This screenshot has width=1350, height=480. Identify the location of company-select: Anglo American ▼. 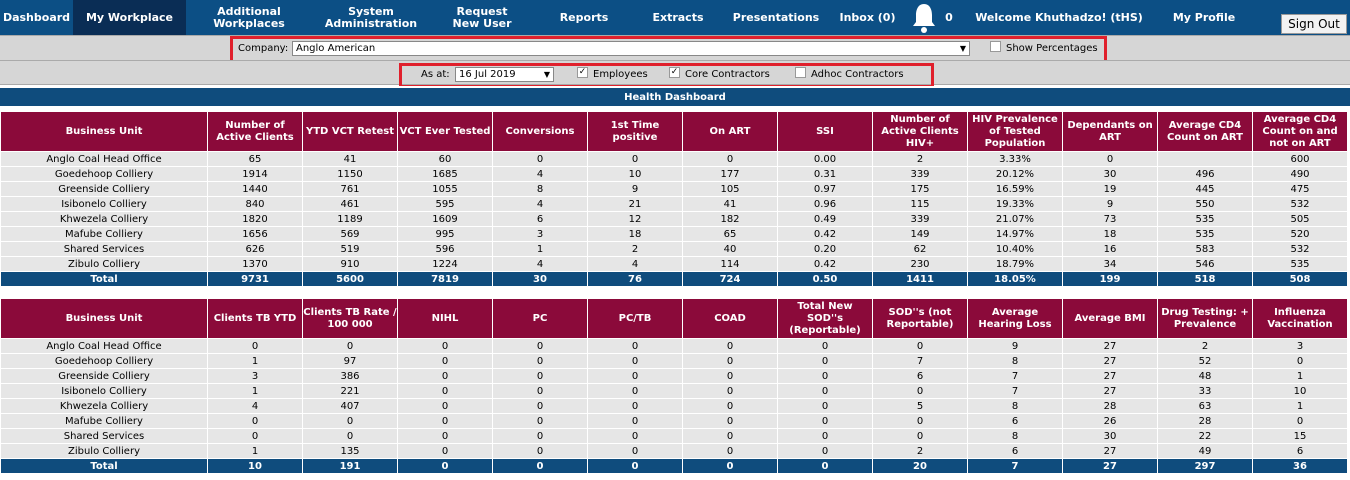
(631, 48).